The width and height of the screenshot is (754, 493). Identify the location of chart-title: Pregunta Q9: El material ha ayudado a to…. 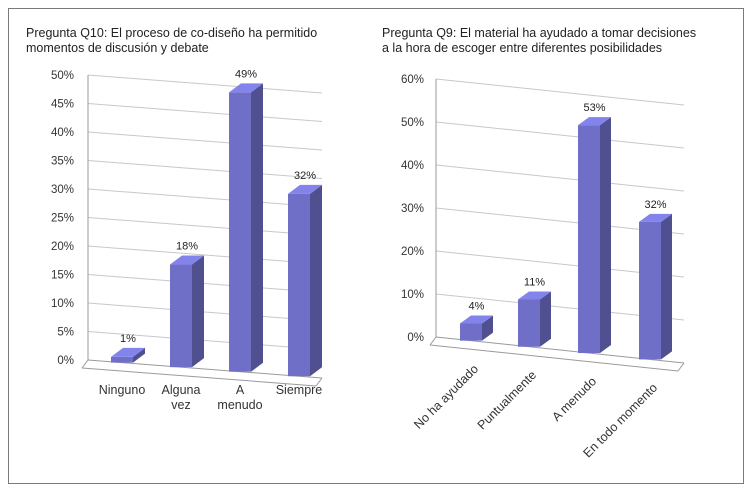
(539, 40).